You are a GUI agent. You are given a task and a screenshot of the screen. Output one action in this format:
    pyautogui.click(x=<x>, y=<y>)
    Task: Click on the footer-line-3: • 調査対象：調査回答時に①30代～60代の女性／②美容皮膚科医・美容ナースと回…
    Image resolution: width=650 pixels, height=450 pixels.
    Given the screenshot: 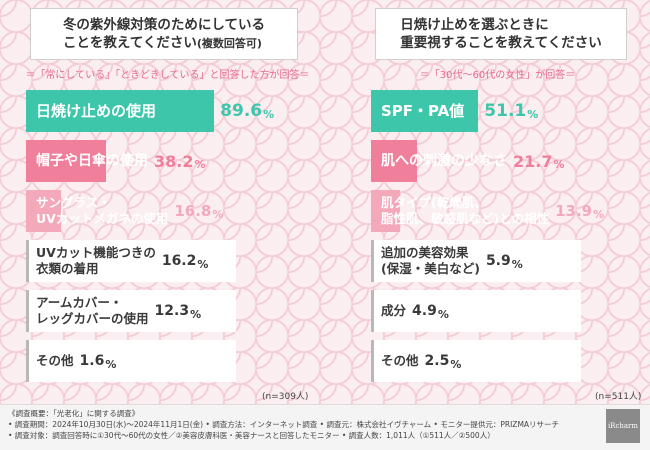 What is the action you would take?
    pyautogui.click(x=251, y=435)
    